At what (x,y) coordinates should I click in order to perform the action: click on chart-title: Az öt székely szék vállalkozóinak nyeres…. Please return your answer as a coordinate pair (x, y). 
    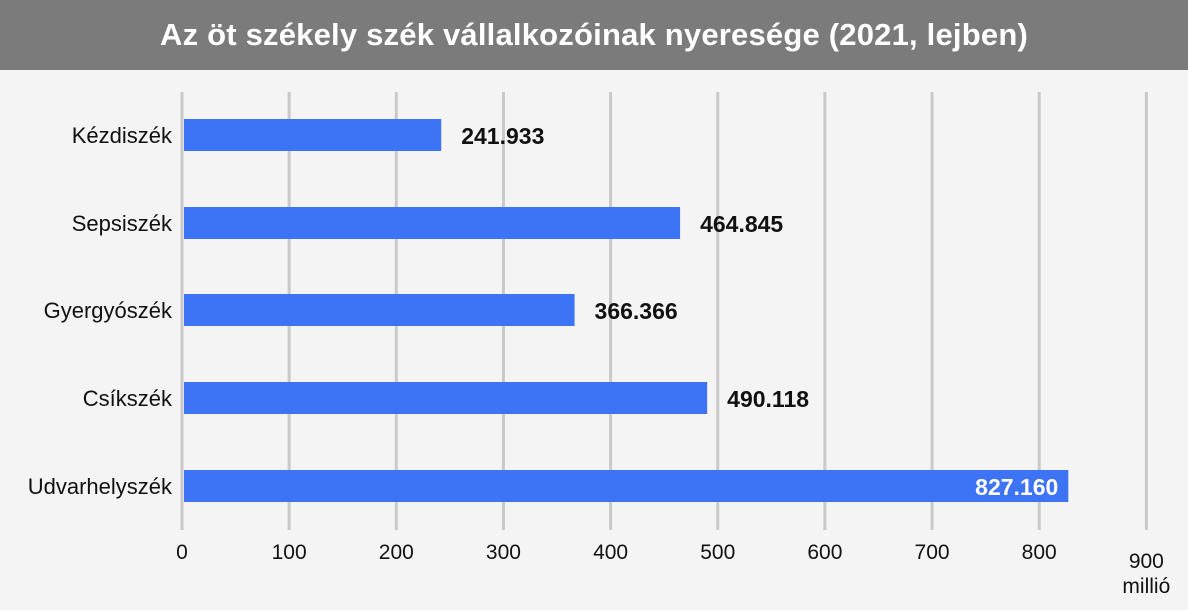
    Looking at the image, I should click on (594, 34).